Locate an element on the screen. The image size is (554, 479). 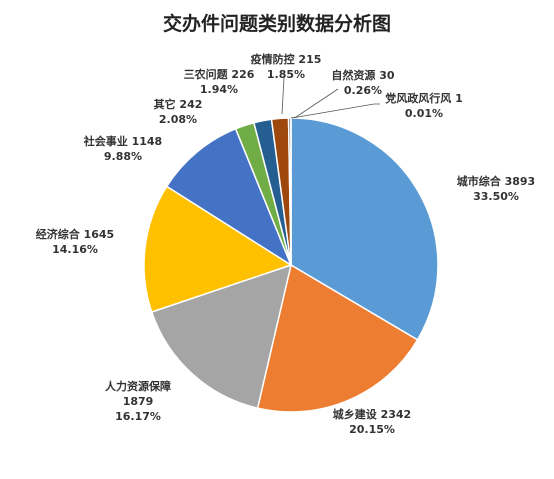
slice-name-label: 自然资源 30 is located at coordinates (362, 75).